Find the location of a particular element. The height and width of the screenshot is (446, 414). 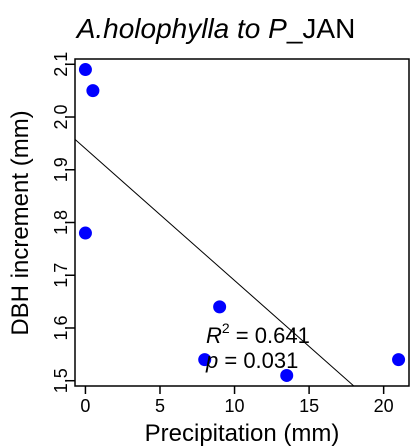

p-value-annotation: p = 0.031 is located at coordinates (251, 360).